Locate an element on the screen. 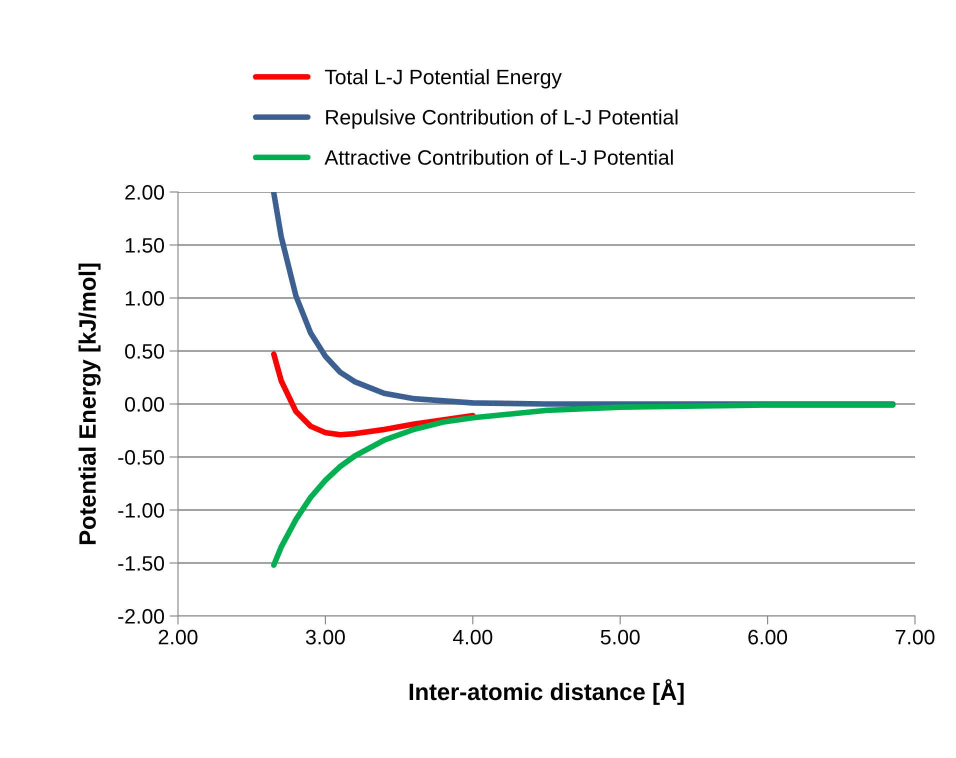  x-tick-label: 2.00 is located at coordinates (178, 637).